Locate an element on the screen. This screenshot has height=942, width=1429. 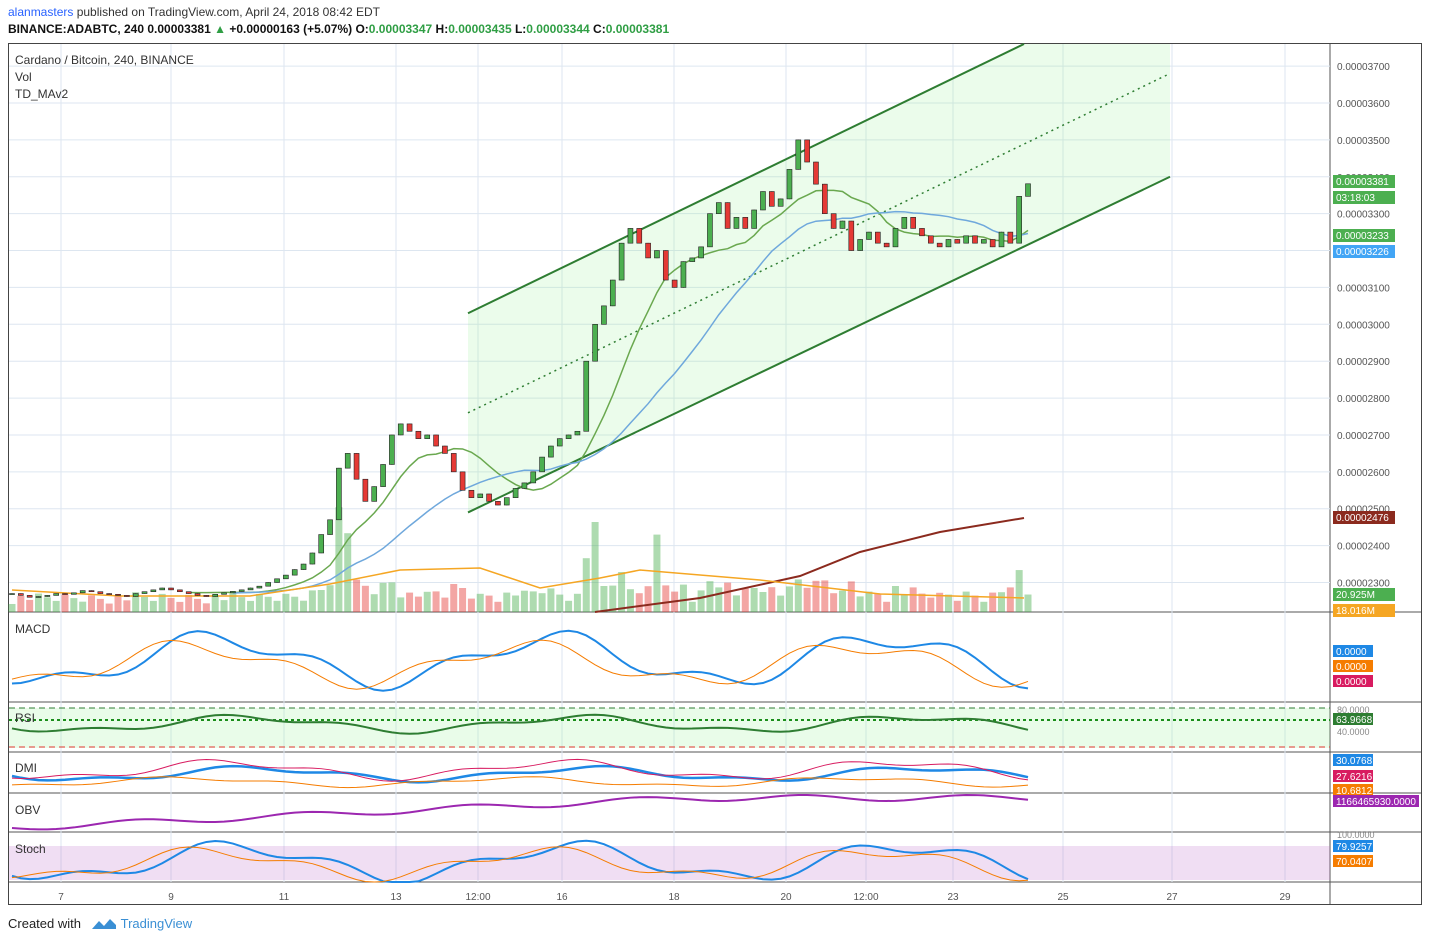
up-arrow-icon: ▲ is located at coordinates (220, 29).